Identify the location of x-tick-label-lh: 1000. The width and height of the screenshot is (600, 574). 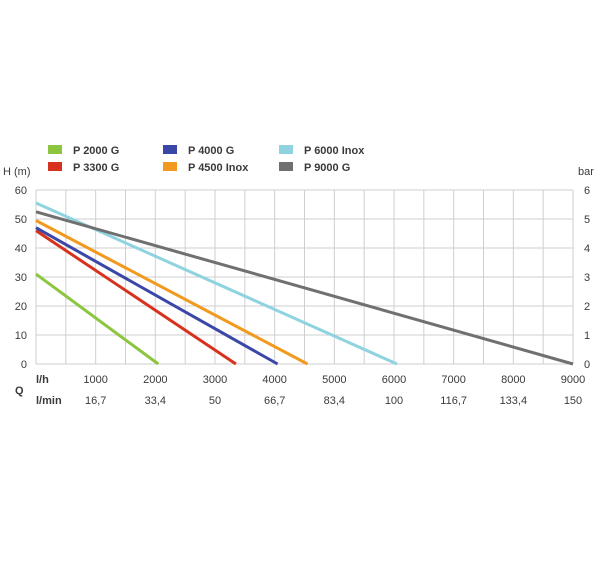
(95, 380).